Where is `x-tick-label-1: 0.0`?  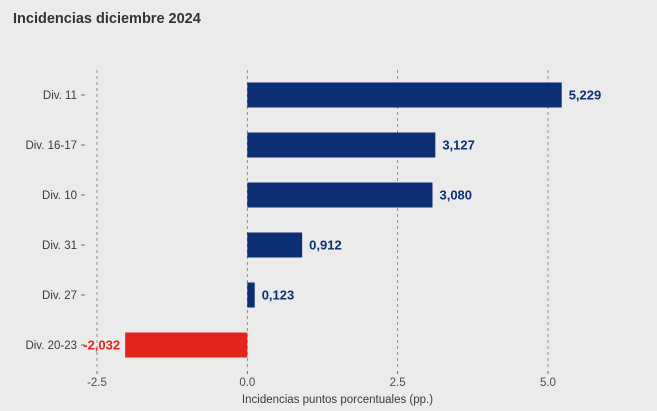
x-tick-label-1: 0.0 is located at coordinates (247, 383).